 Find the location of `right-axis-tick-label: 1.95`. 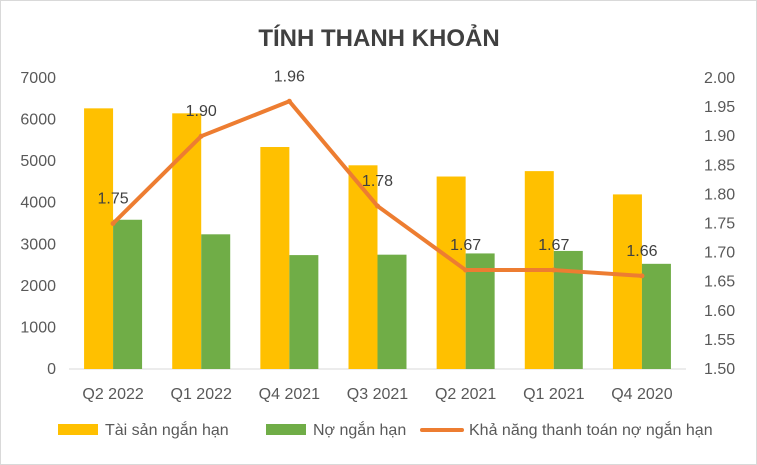

right-axis-tick-label: 1.95 is located at coordinates (719, 107).